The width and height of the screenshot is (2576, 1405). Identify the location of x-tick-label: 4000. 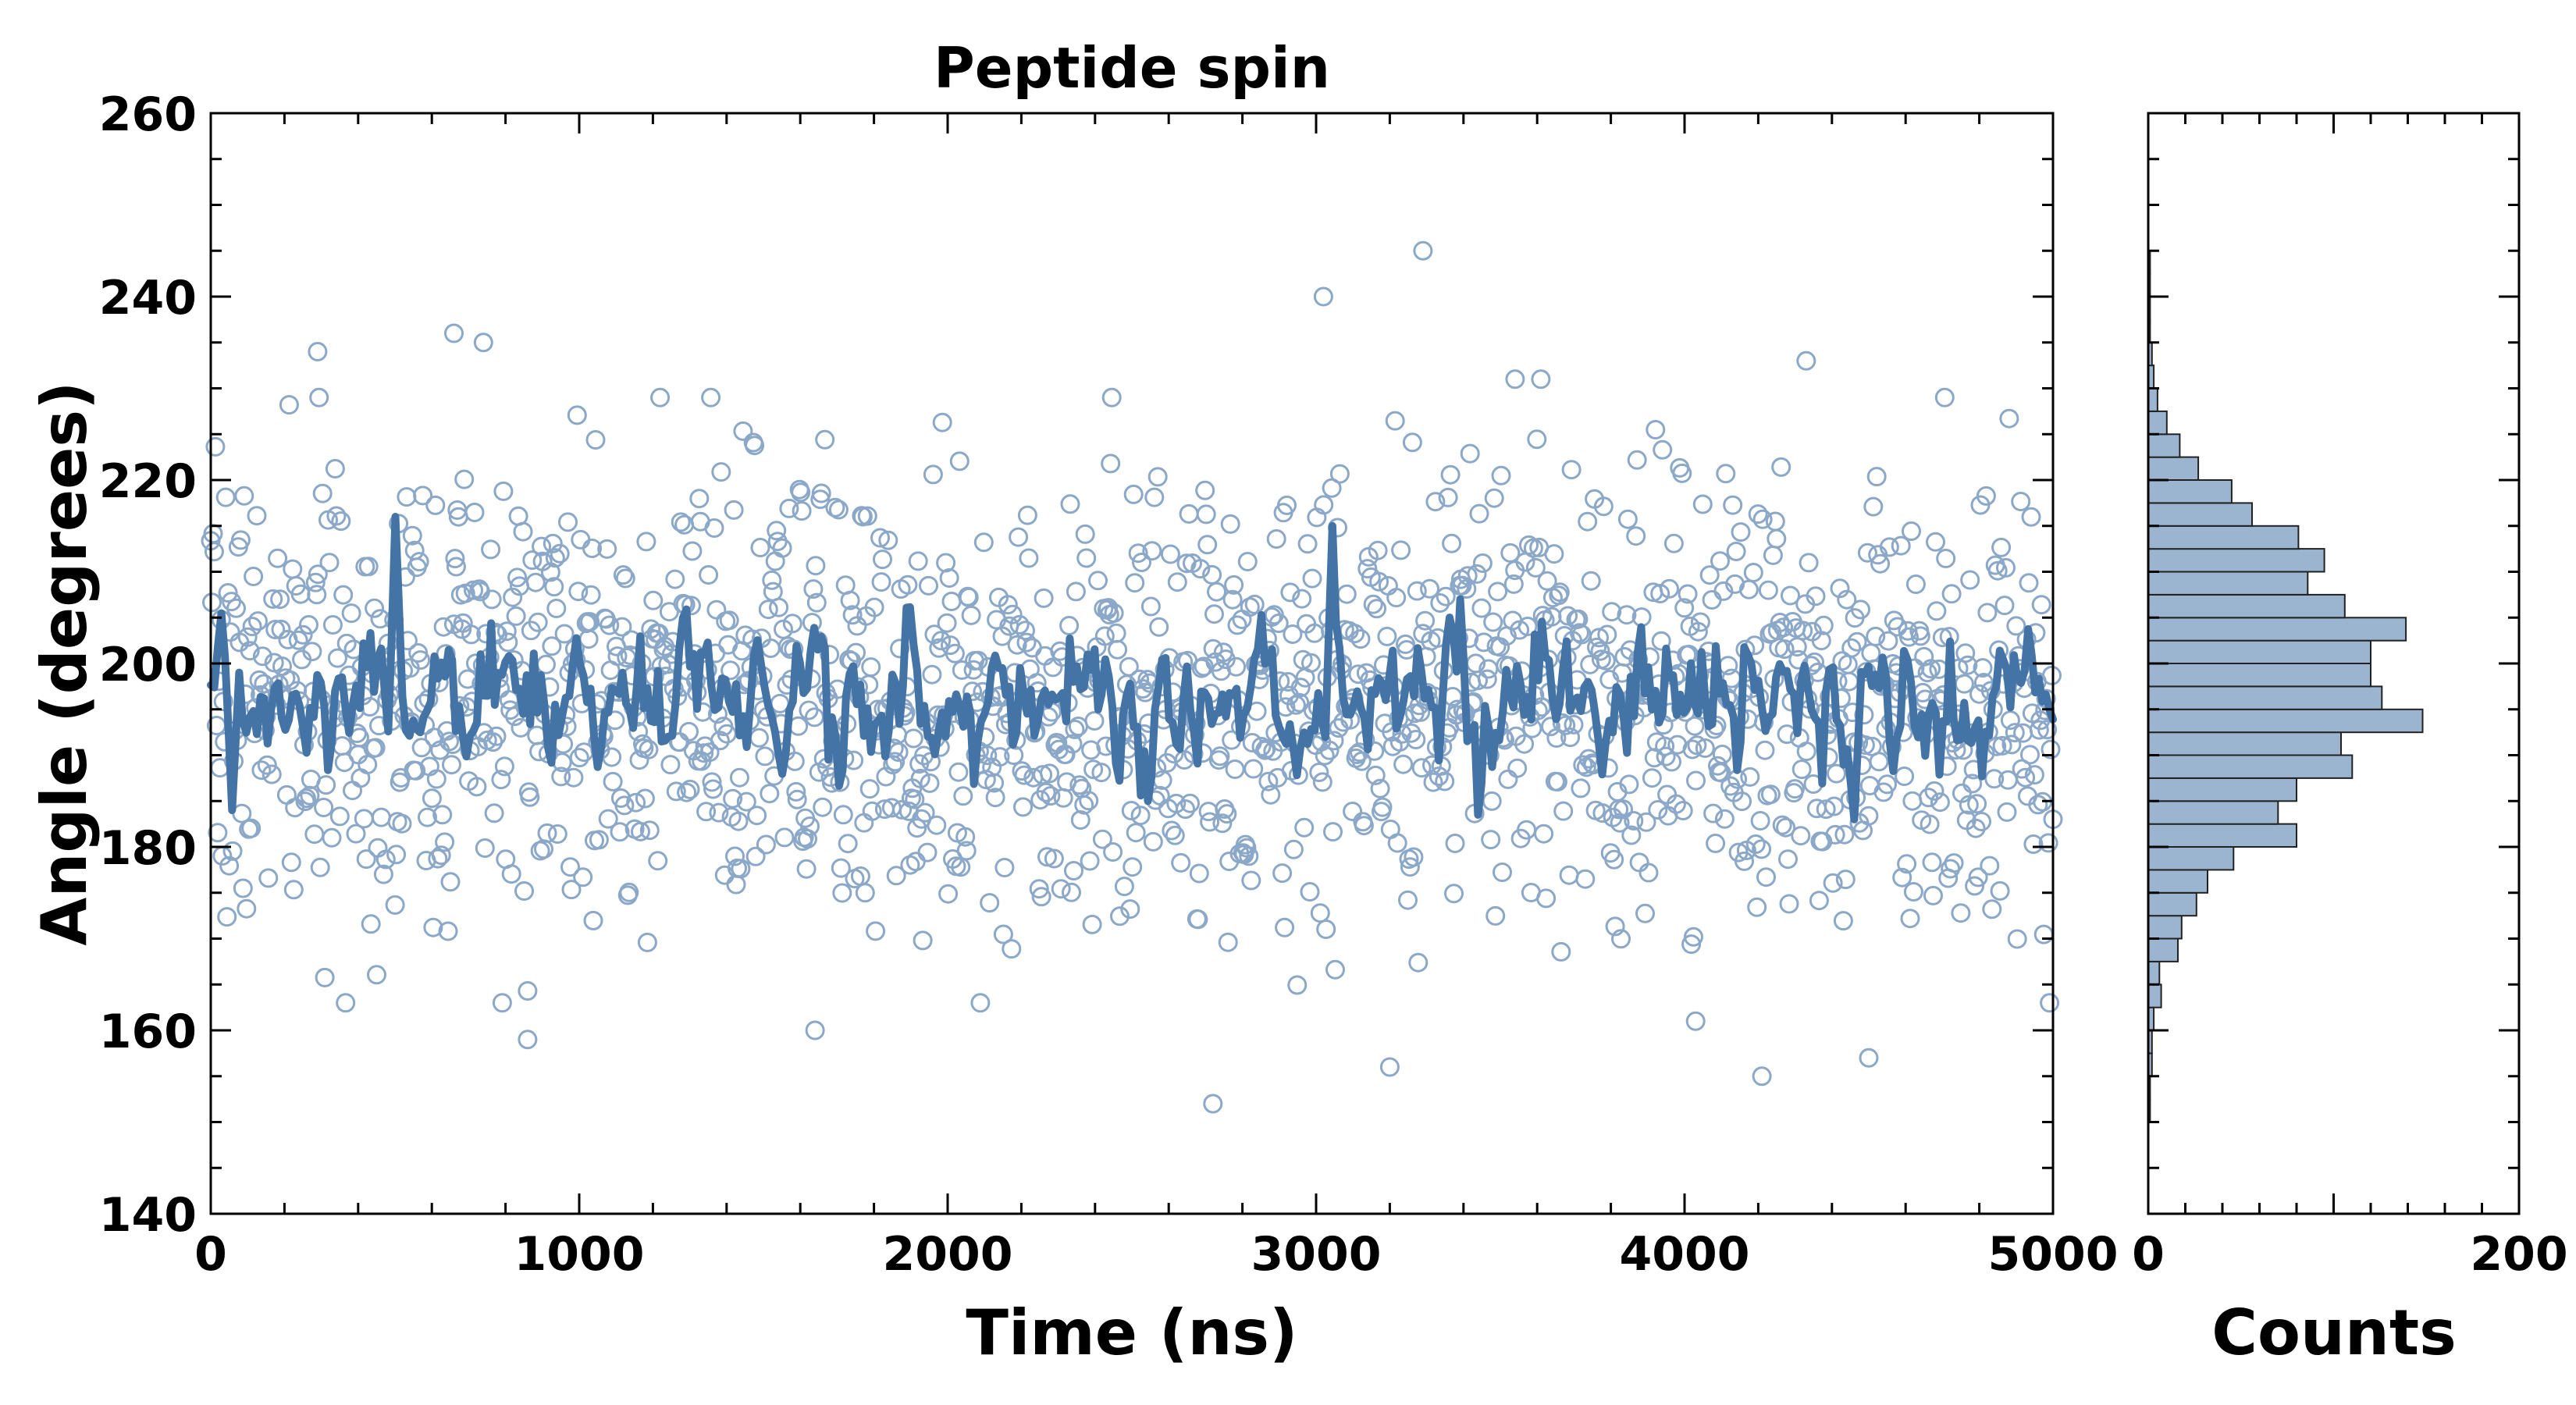
(1685, 1254).